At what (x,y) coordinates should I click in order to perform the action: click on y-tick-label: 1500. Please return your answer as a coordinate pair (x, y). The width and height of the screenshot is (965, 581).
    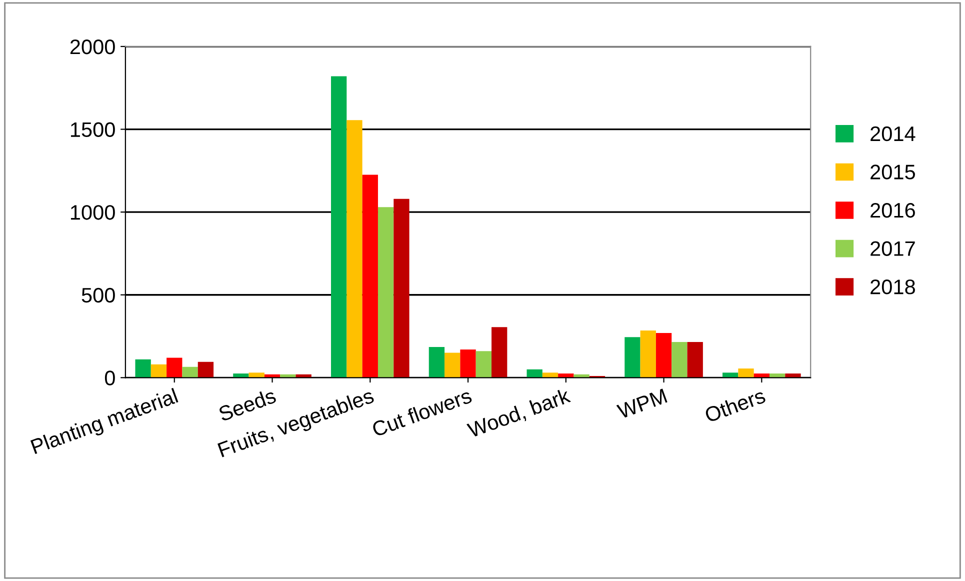
    Looking at the image, I should click on (92, 130).